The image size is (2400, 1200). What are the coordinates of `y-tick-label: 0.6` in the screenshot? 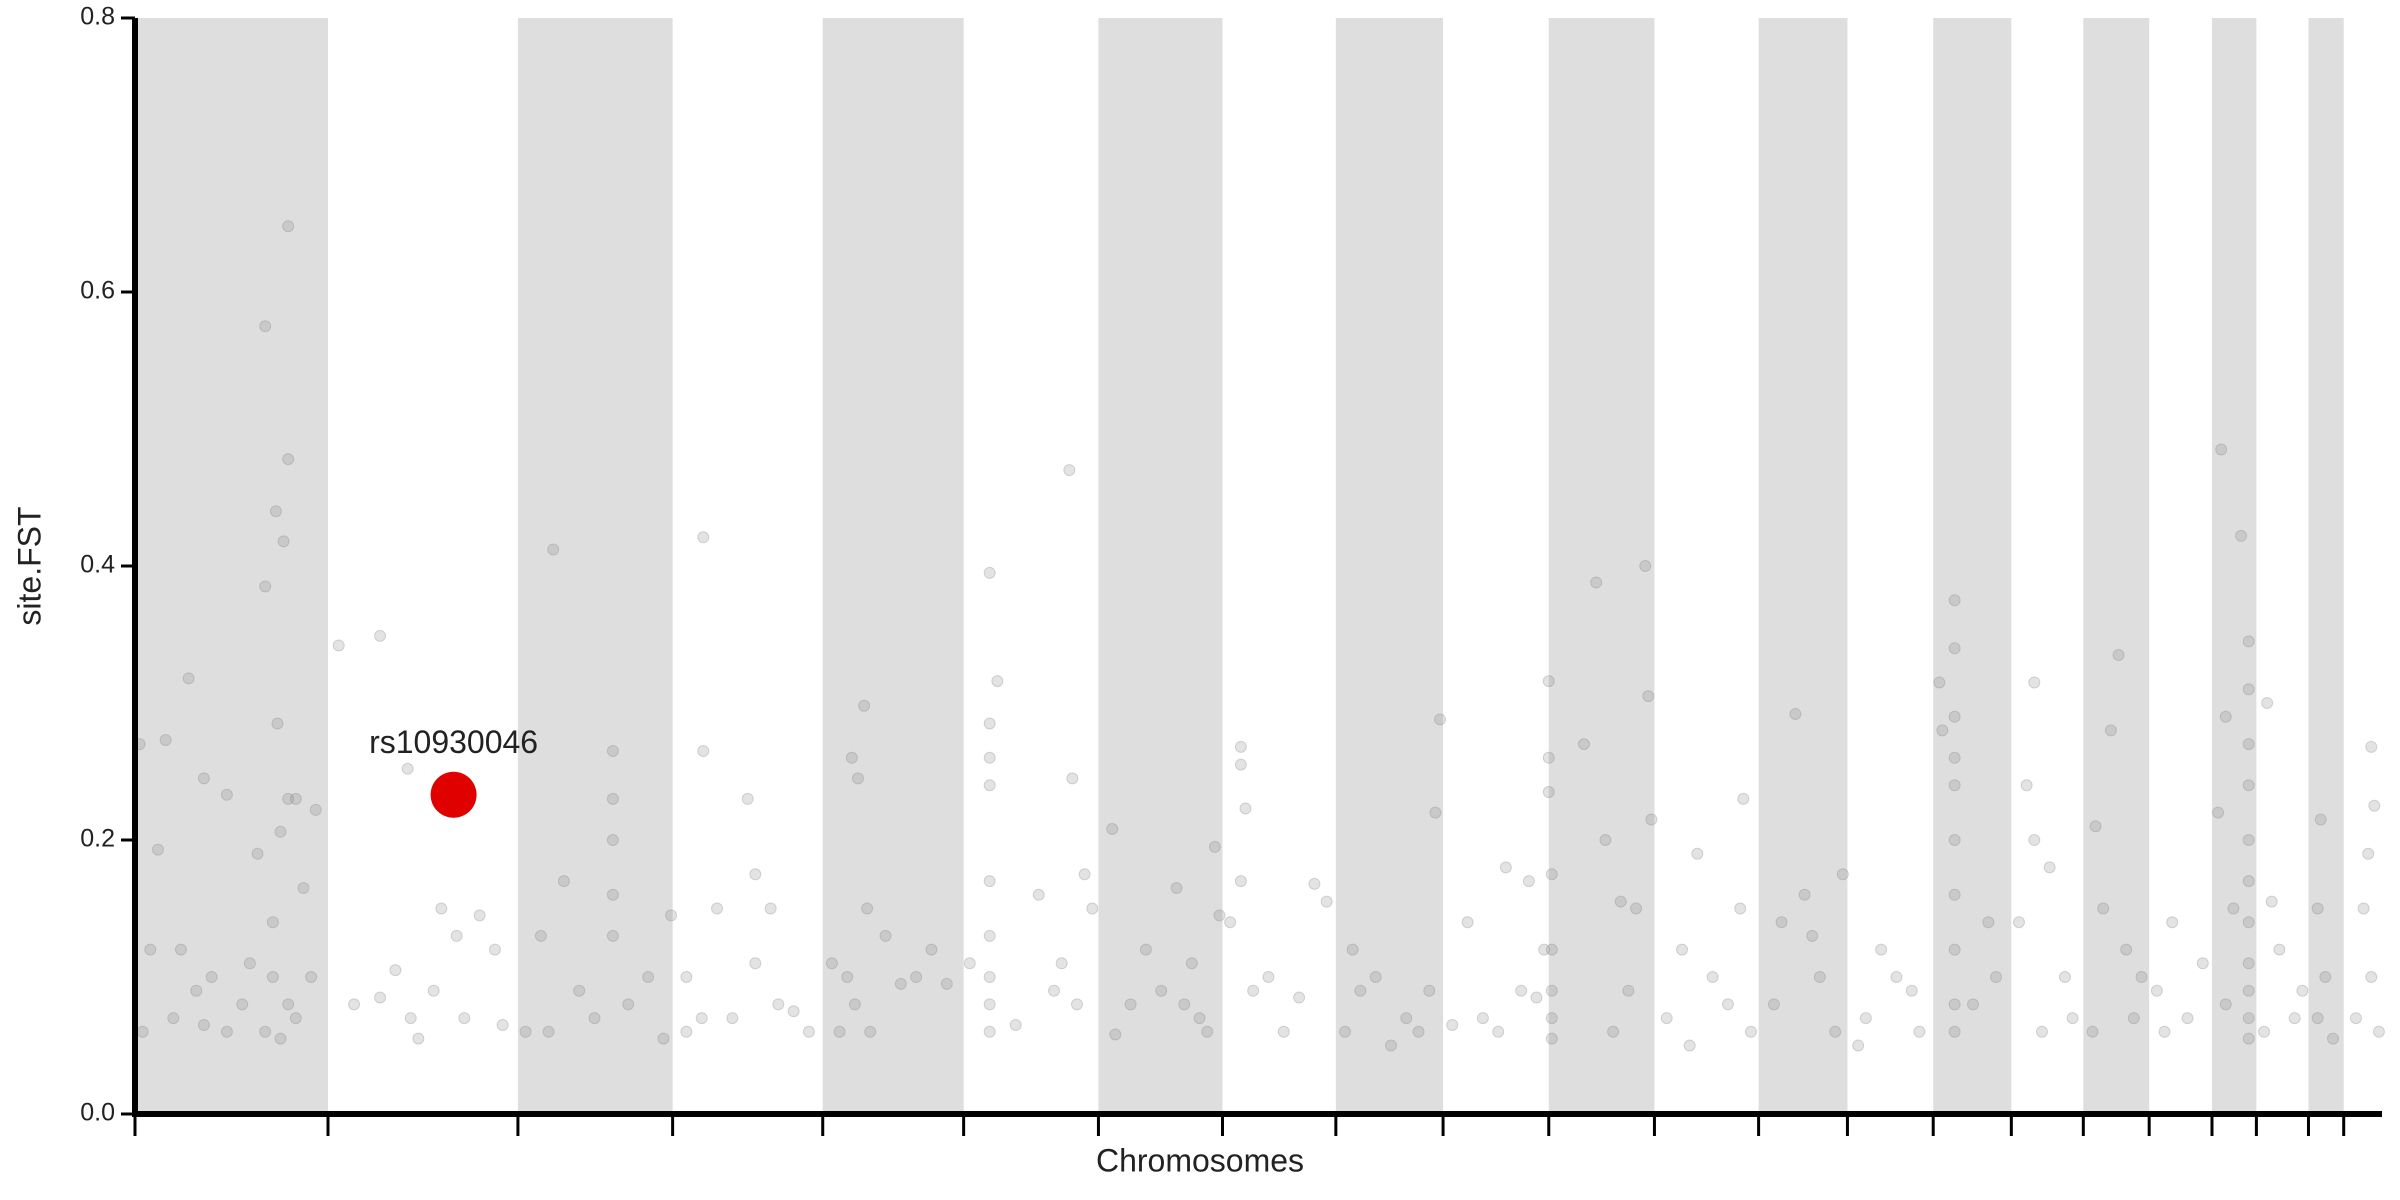 It's located at (97, 291).